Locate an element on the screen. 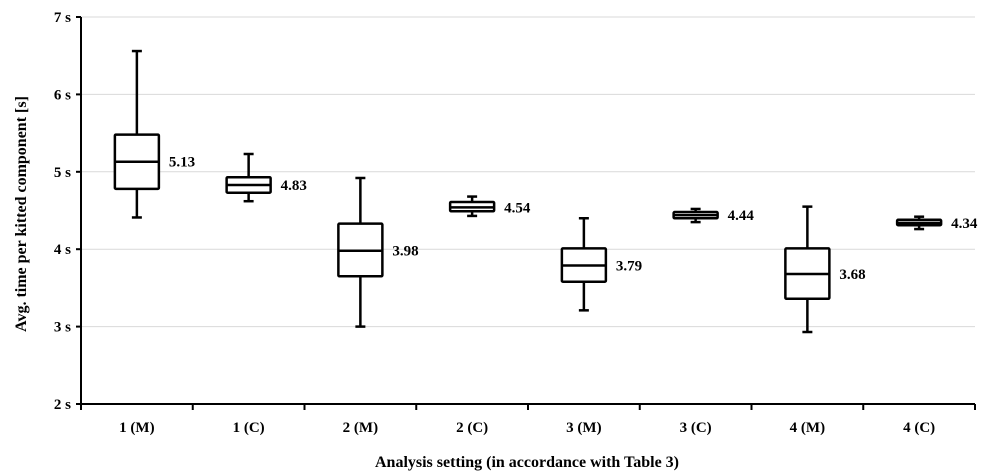 This screenshot has height=474, width=1000. x-tick-label: 3 (M) is located at coordinates (583, 428).